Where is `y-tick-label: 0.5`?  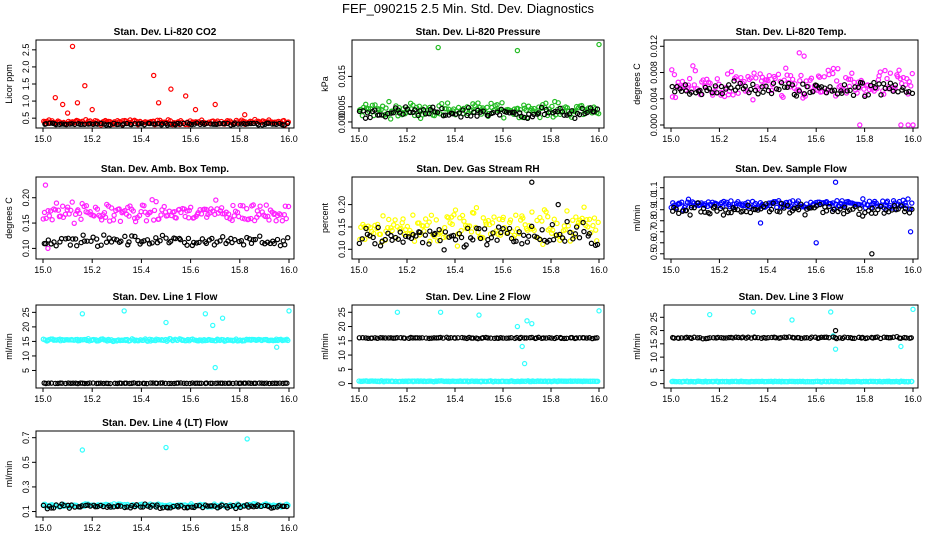 y-tick-label: 0.5 is located at coordinates (26, 118).